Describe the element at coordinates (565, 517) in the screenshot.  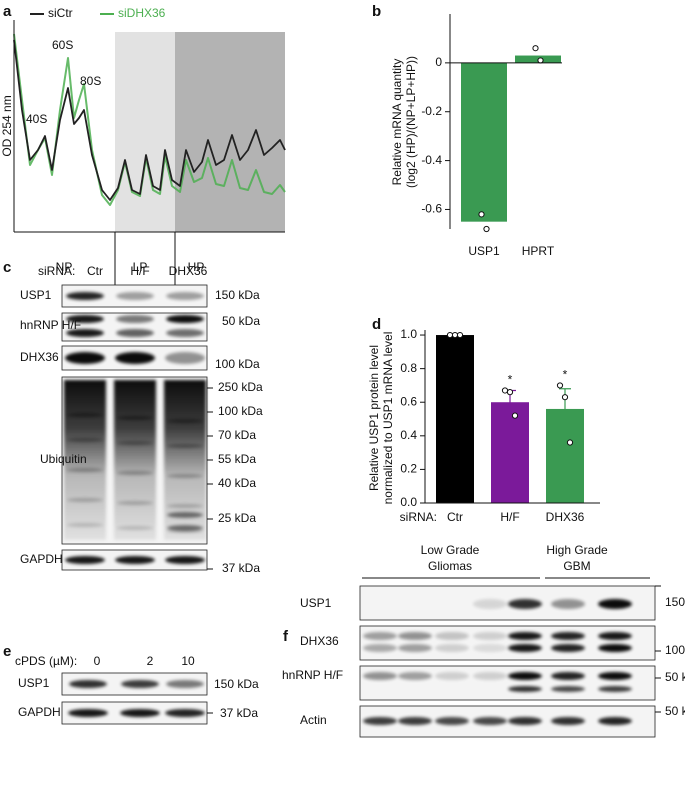
I see `x-tick-label: DHX36` at that location.